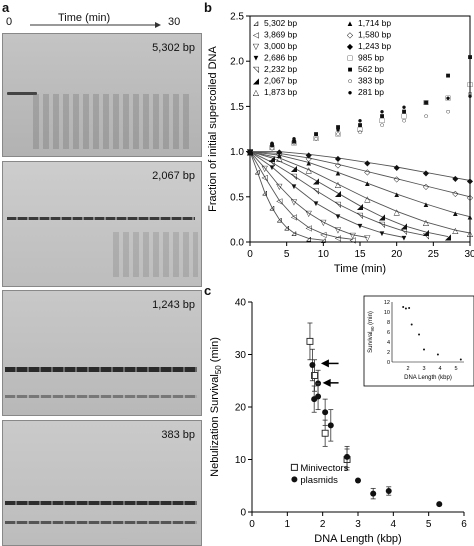 Image resolution: width=474 pixels, height=546 pixels. I want to click on gel-band-row, so click(101, 218).